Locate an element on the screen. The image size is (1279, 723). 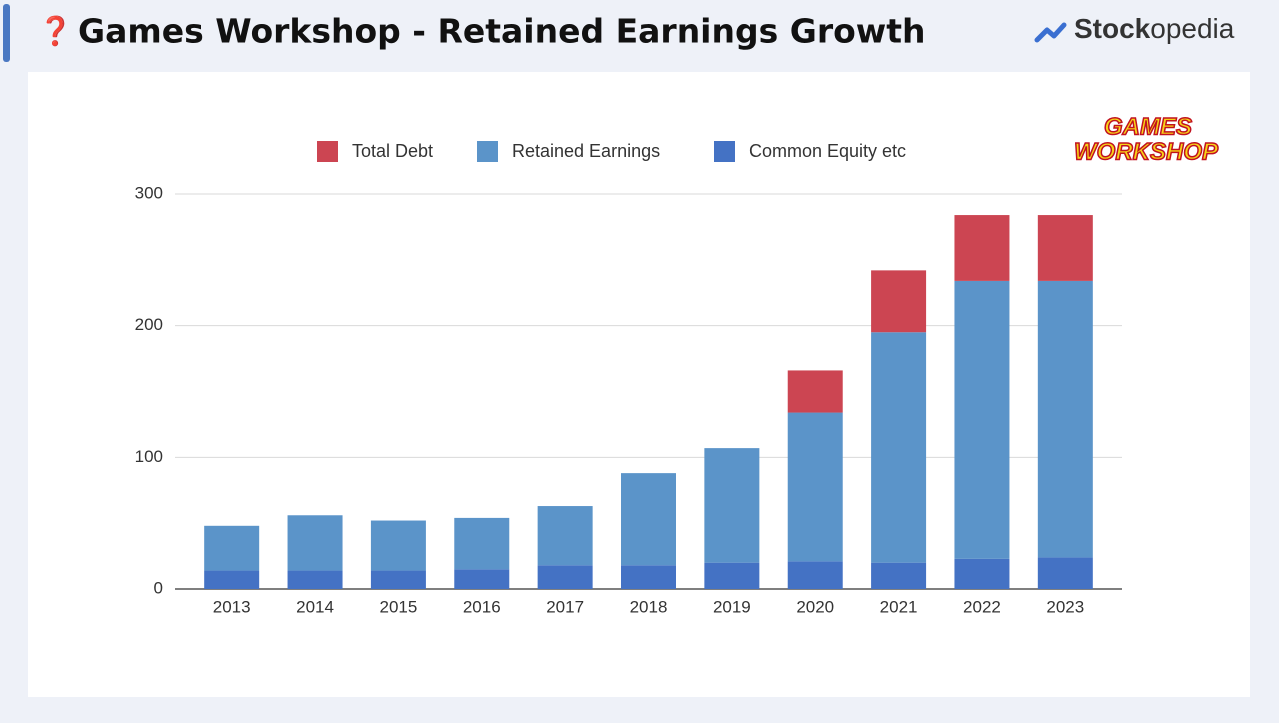
legend-label: Common Equity etc is located at coordinates (827, 151).